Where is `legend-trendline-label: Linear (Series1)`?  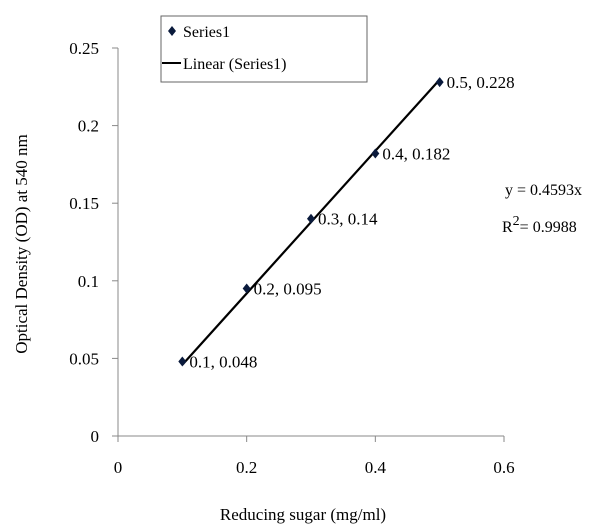 legend-trendline-label: Linear (Series1) is located at coordinates (235, 64).